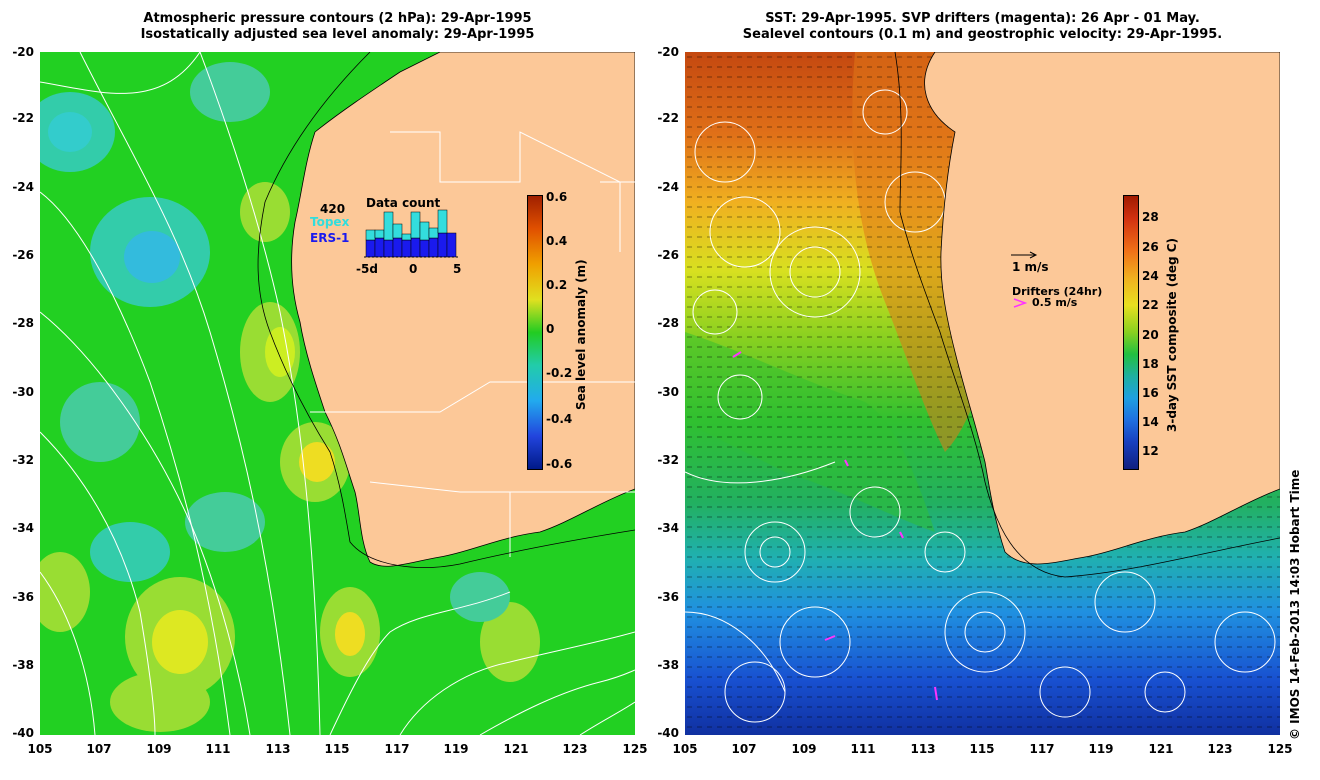 The height and width of the screenshot is (780, 1320). Describe the element at coordinates (330, 238) in the screenshot. I see `ers-label: ERS-1` at that location.